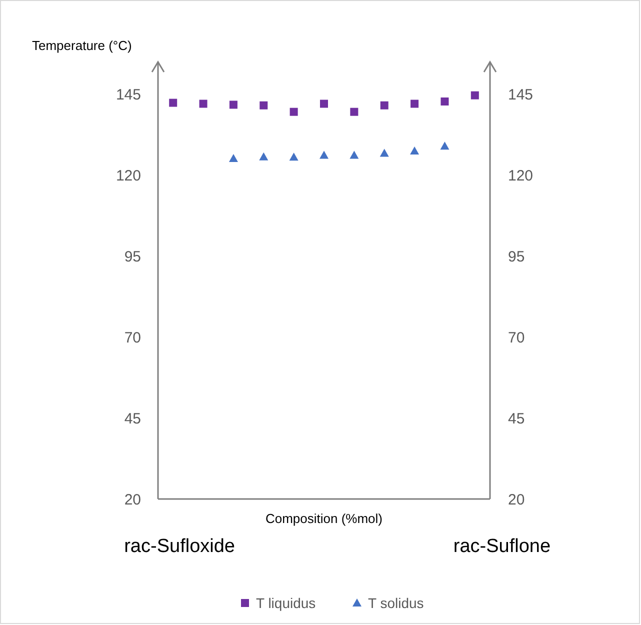 The image size is (641, 625). I want to click on y2-tick-label: 45, so click(516, 419).